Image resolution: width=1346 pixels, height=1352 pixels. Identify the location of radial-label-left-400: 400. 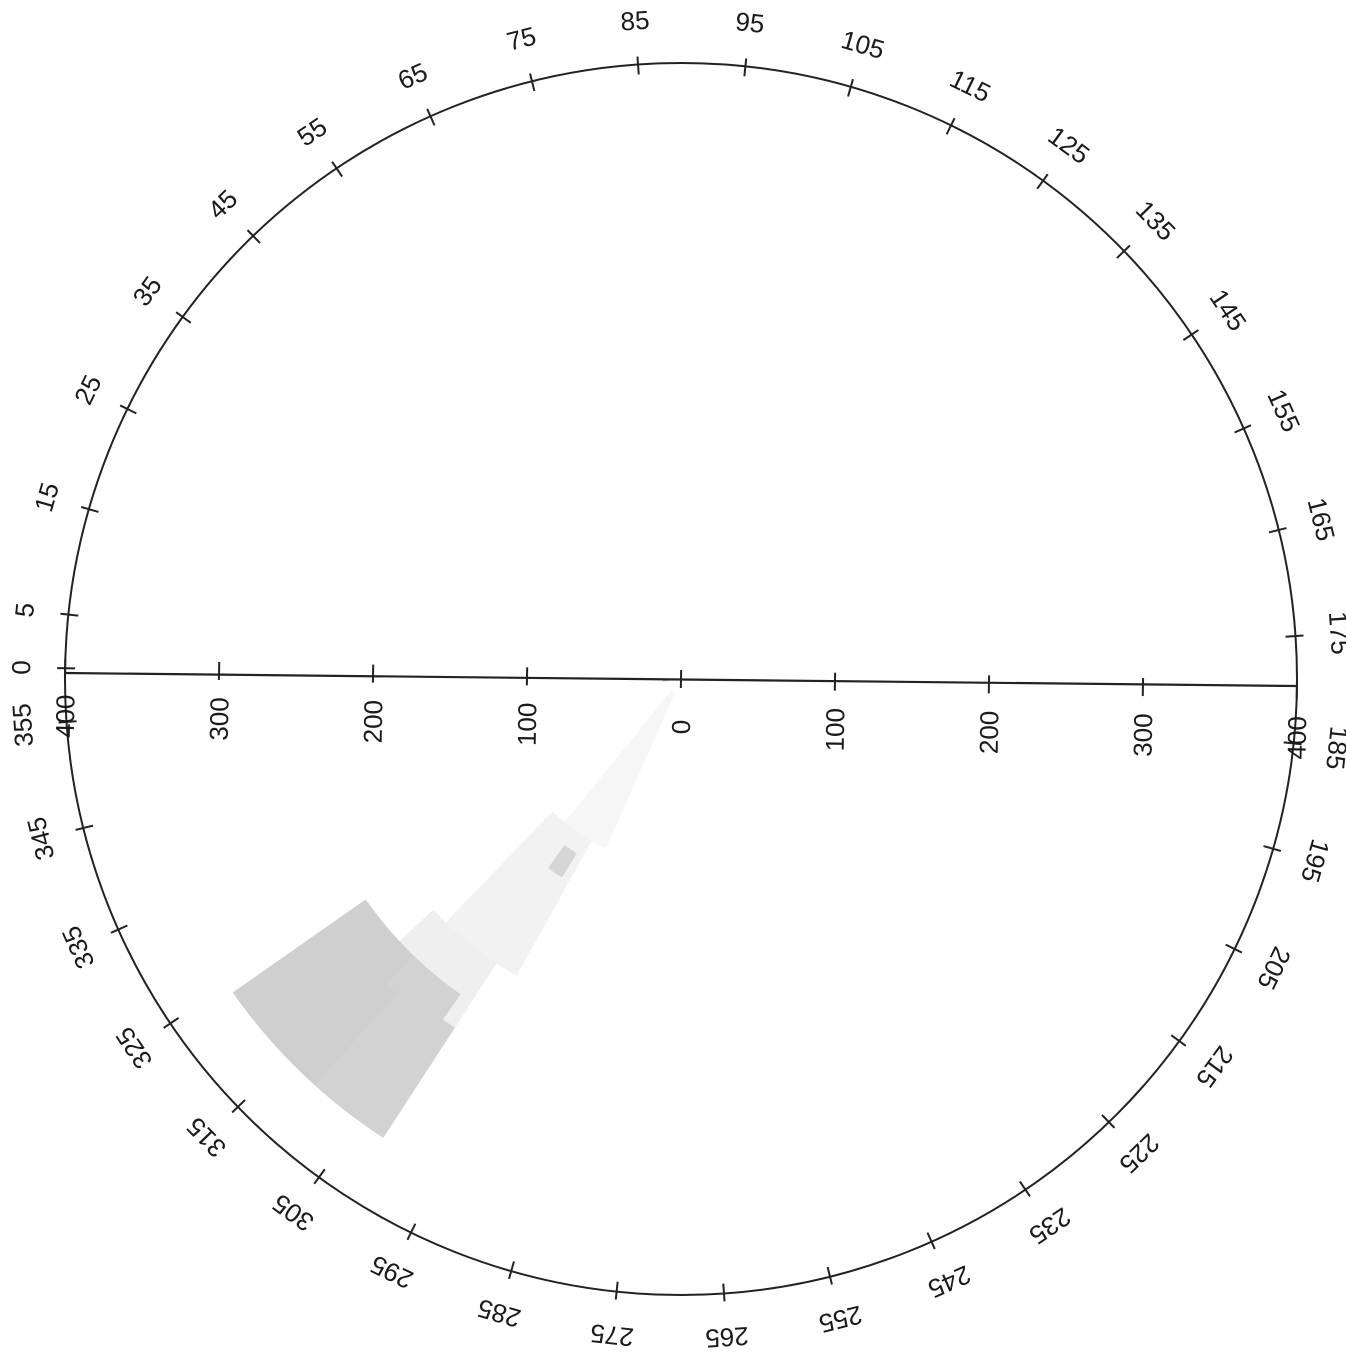
(65, 716).